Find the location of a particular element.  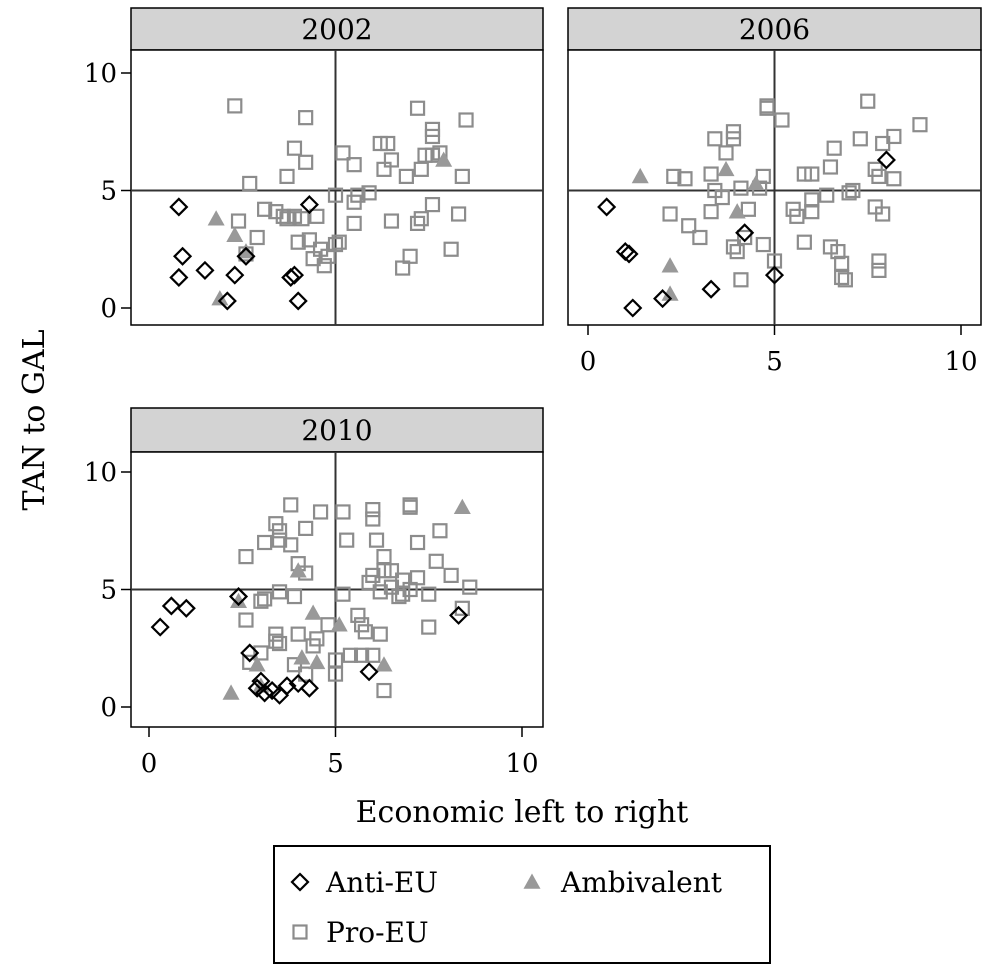

legend-frame is located at coordinates (522, 904).